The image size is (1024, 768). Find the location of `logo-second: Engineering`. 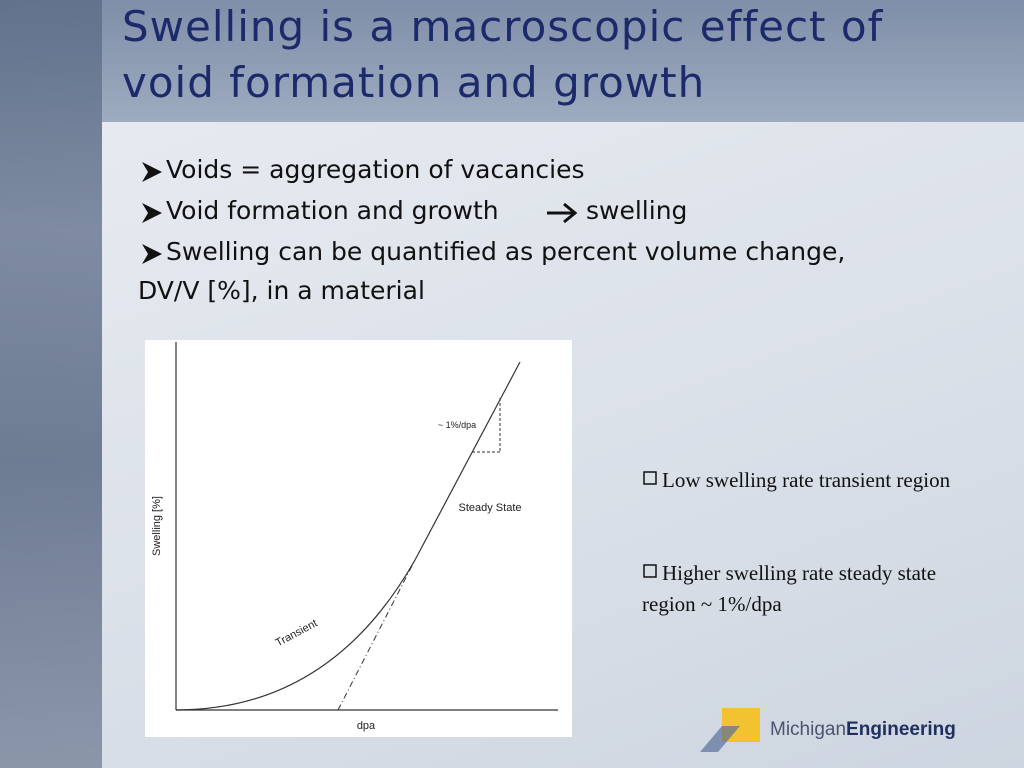

logo-second: Engineering is located at coordinates (901, 729).